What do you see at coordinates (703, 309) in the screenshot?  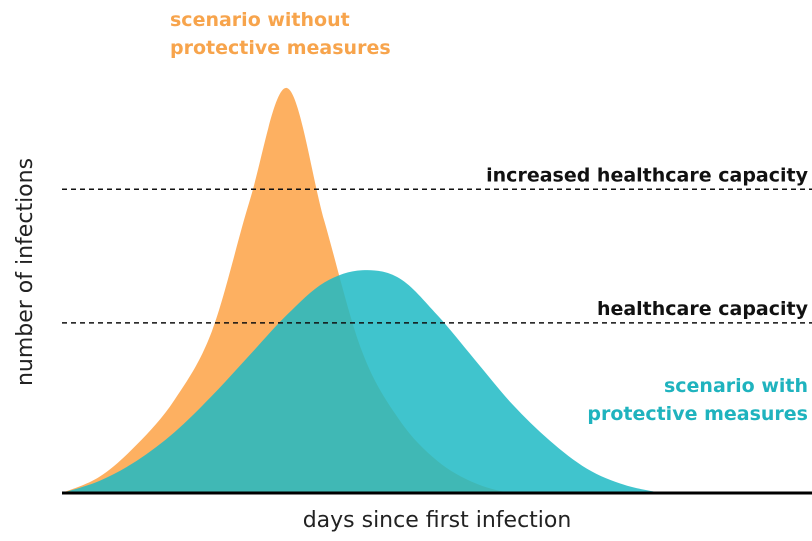 I see `reference-label: healthcare capacity` at bounding box center [703, 309].